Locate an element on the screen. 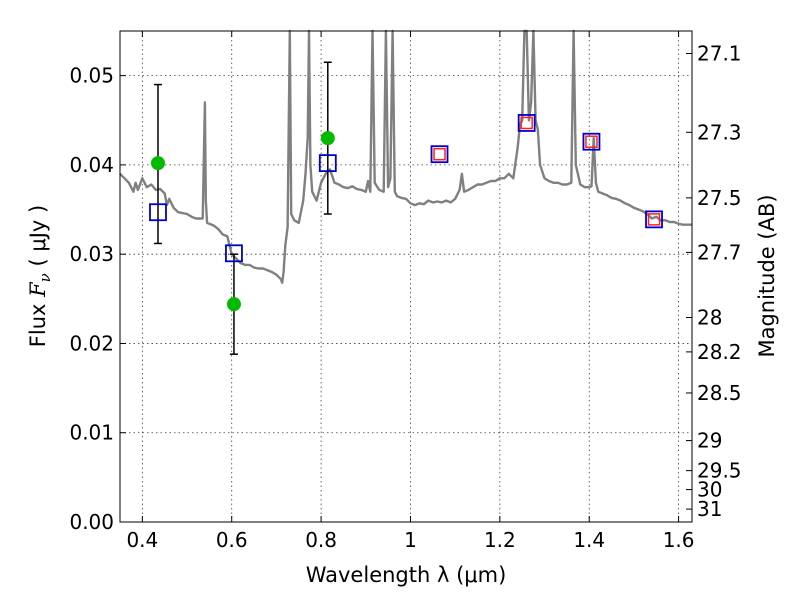 The image size is (800, 600). mag-tick-label: 28.5 is located at coordinates (719, 393).